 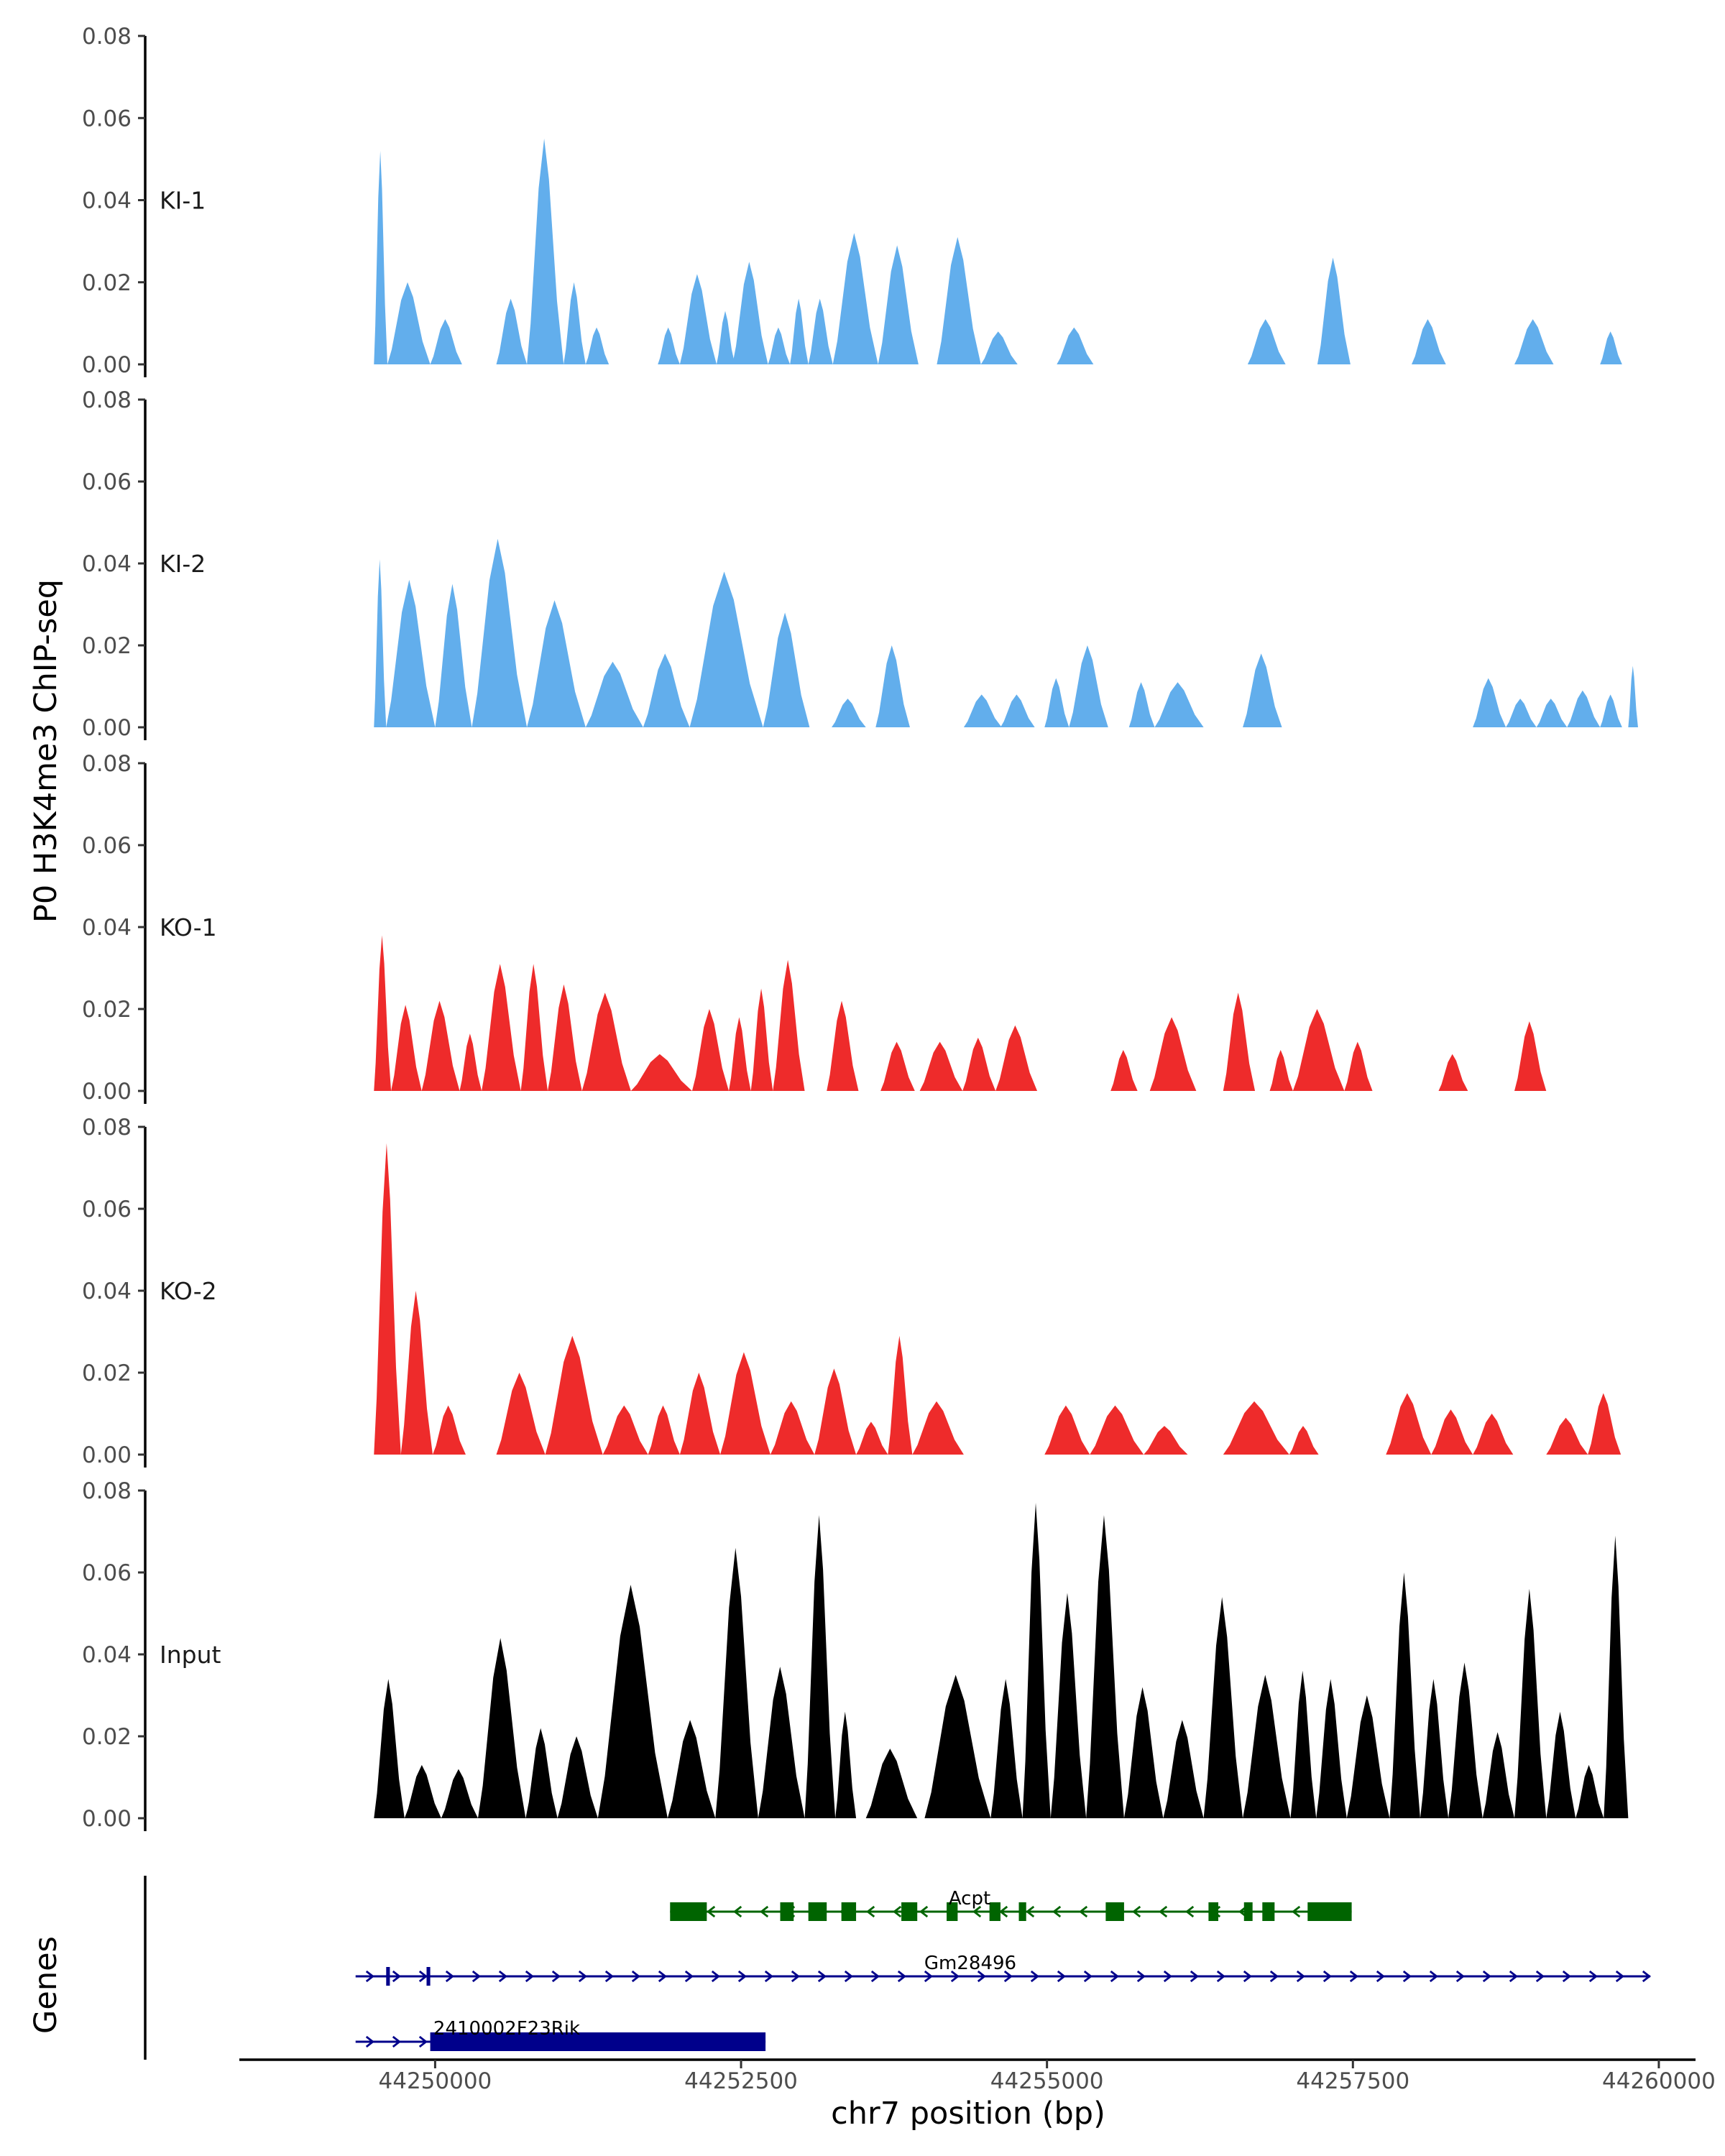 I want to click on track-label: KI-2, so click(x=183, y=564).